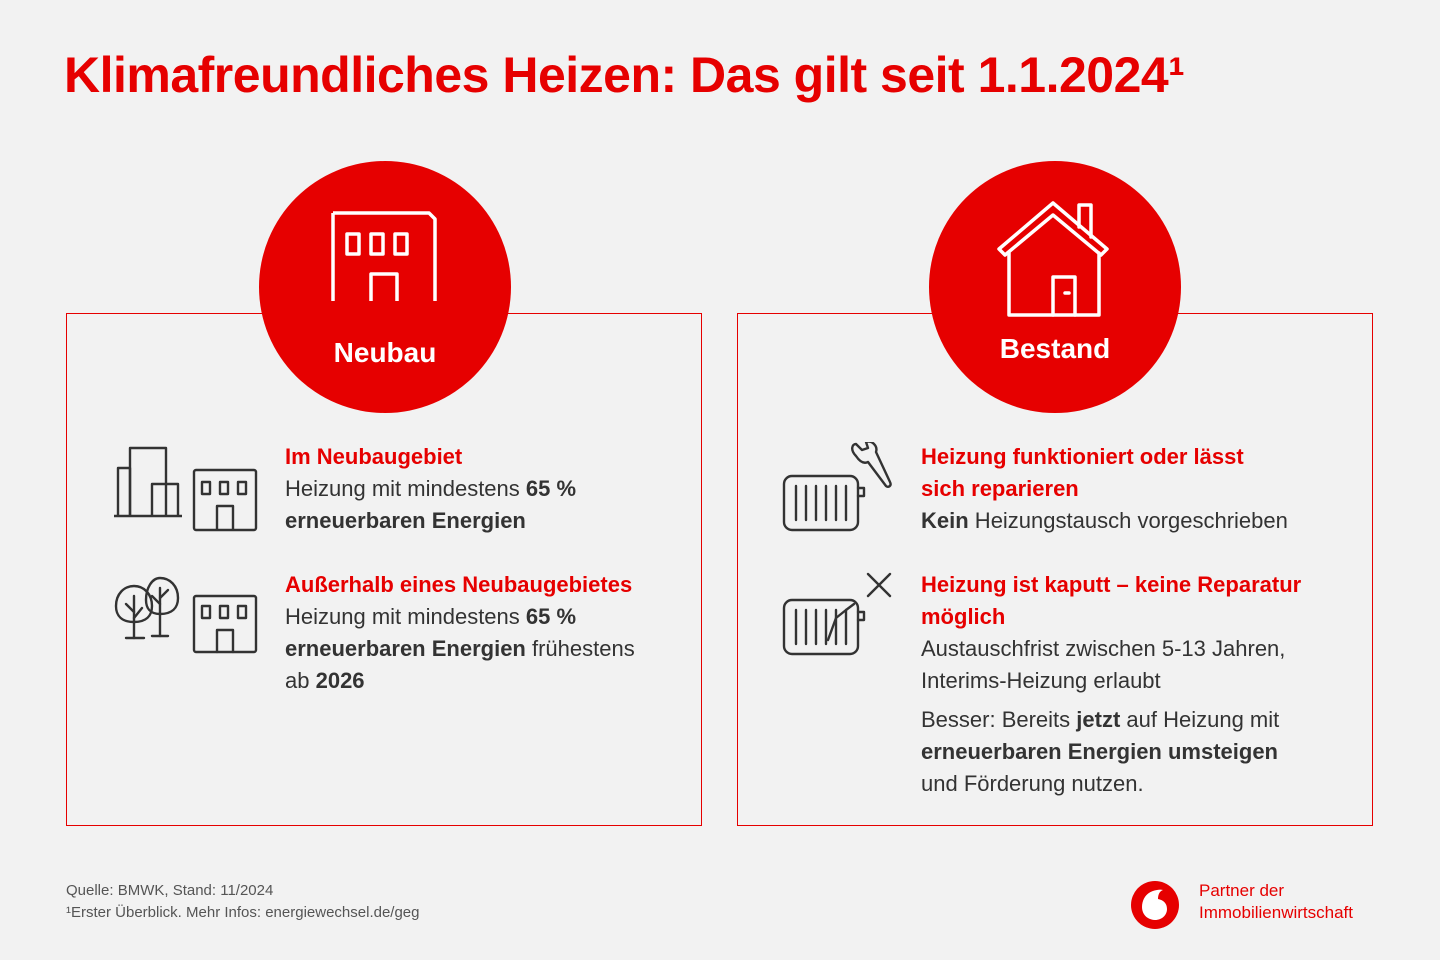 The image size is (1440, 960). Describe the element at coordinates (459, 584) in the screenshot. I see `item-heading: Außerhalb eines Neubaugebietes` at that location.